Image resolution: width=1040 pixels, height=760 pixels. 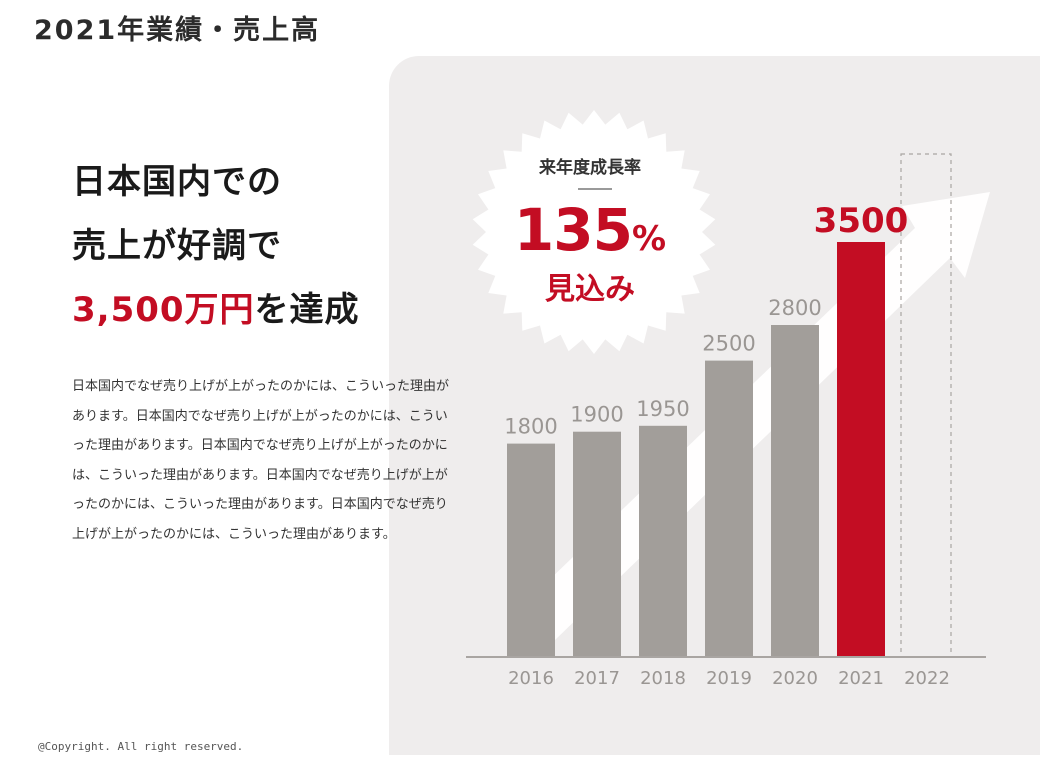 What do you see at coordinates (927, 678) in the screenshot?
I see `x-tick-2022: 2022` at bounding box center [927, 678].